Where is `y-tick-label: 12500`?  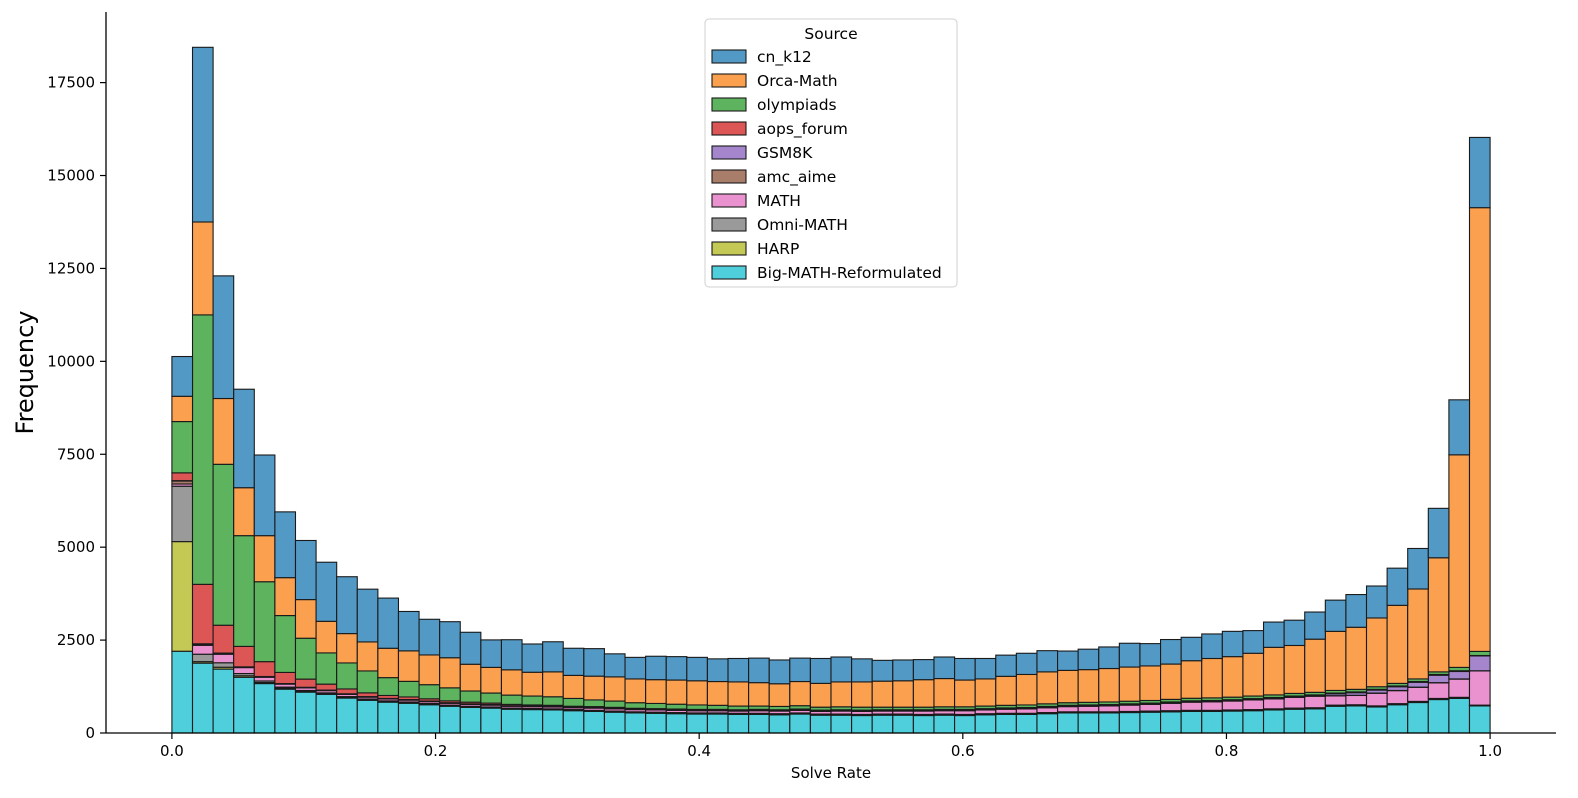 y-tick-label: 12500 is located at coordinates (71, 268).